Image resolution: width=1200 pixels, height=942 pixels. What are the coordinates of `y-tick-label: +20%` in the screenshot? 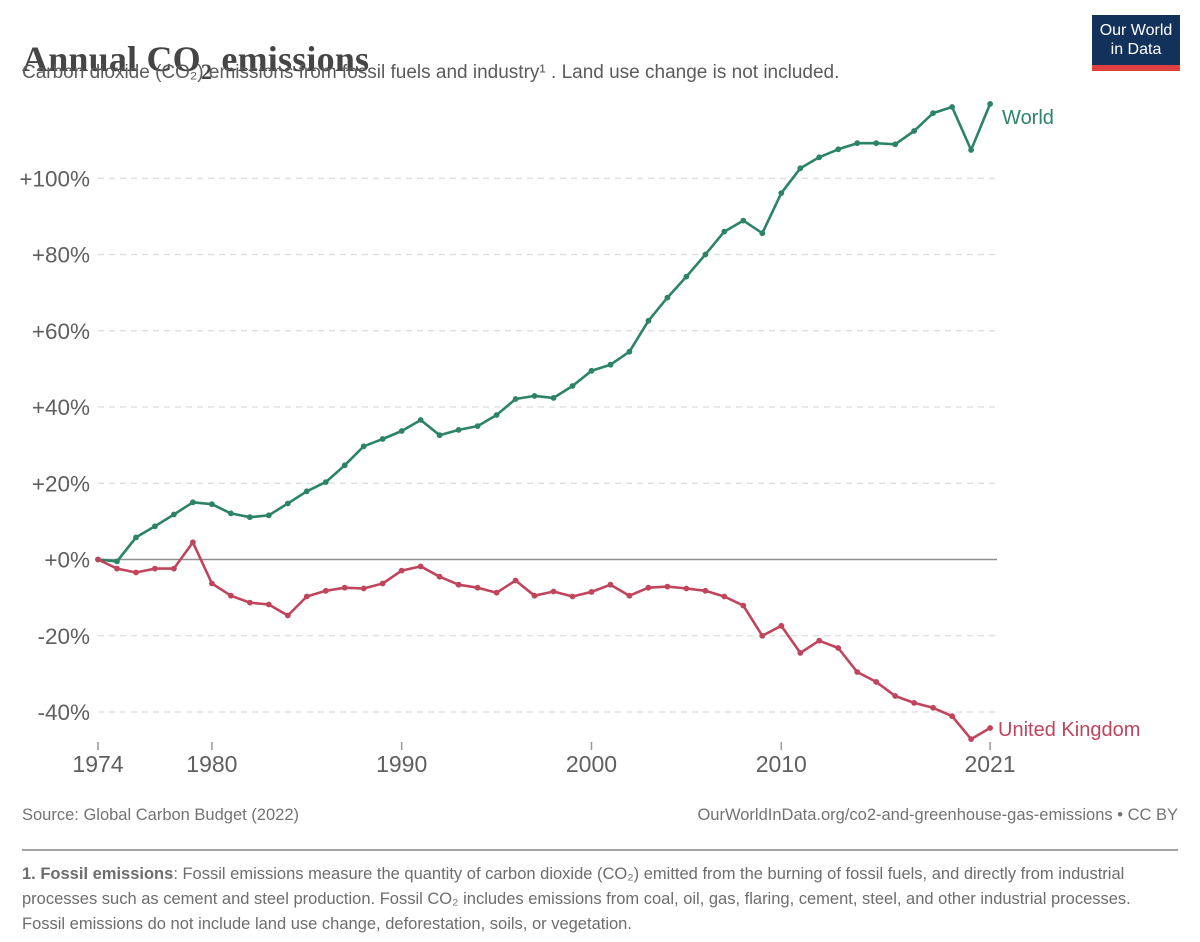 It's located at (61, 483).